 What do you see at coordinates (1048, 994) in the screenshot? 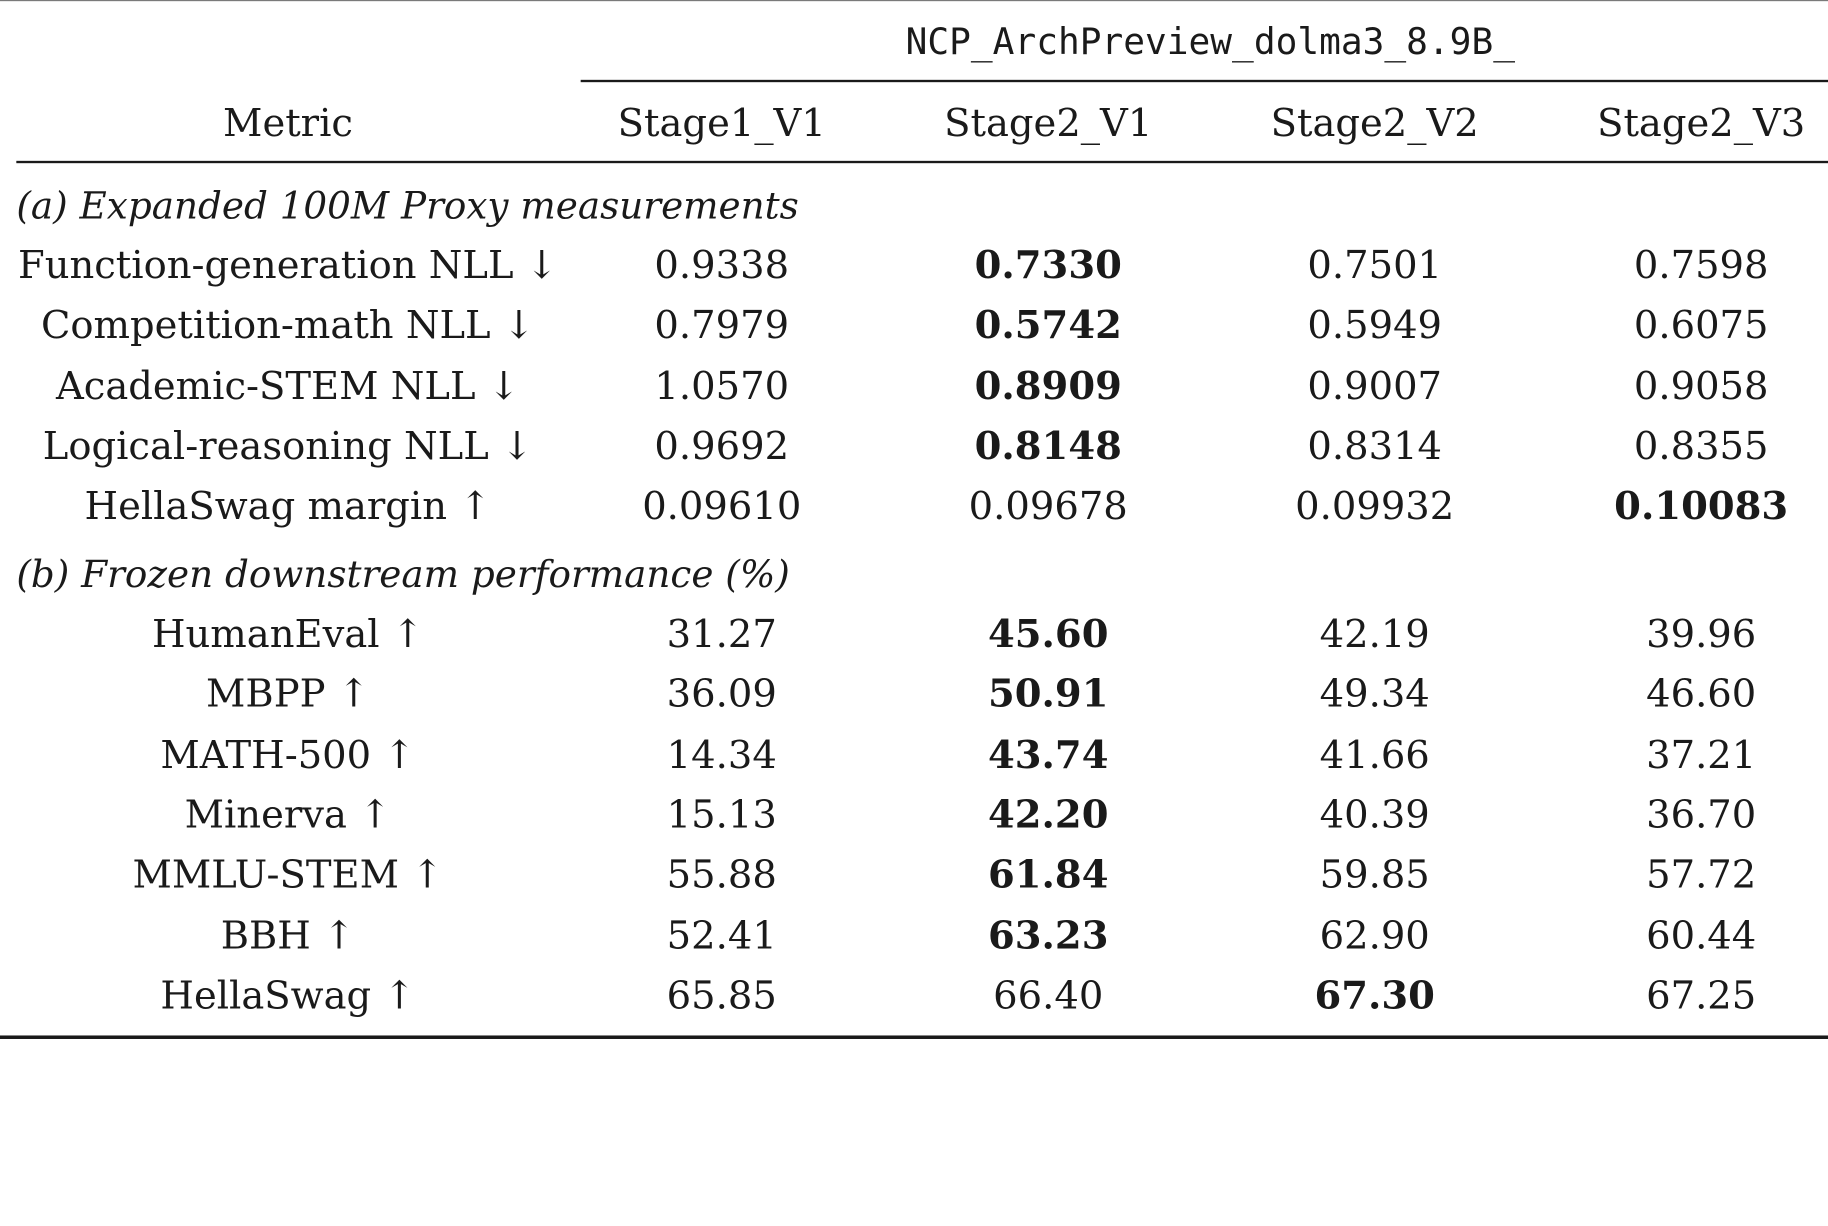
I see `value-cell: 66.40` at bounding box center [1048, 994].